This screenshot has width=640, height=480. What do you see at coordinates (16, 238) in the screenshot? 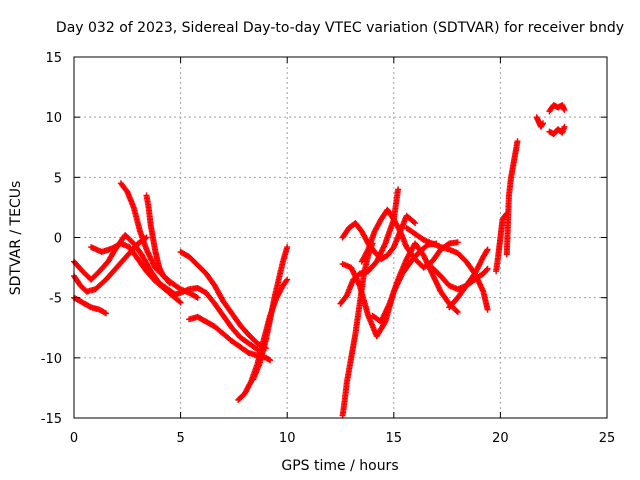
I see `y-axis-label: SDTVAR / TECUs` at bounding box center [16, 238].